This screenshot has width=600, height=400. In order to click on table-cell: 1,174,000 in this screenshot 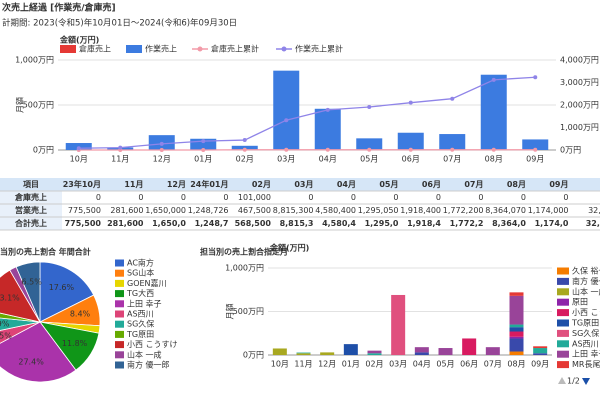, I will do `click(548, 210)`.